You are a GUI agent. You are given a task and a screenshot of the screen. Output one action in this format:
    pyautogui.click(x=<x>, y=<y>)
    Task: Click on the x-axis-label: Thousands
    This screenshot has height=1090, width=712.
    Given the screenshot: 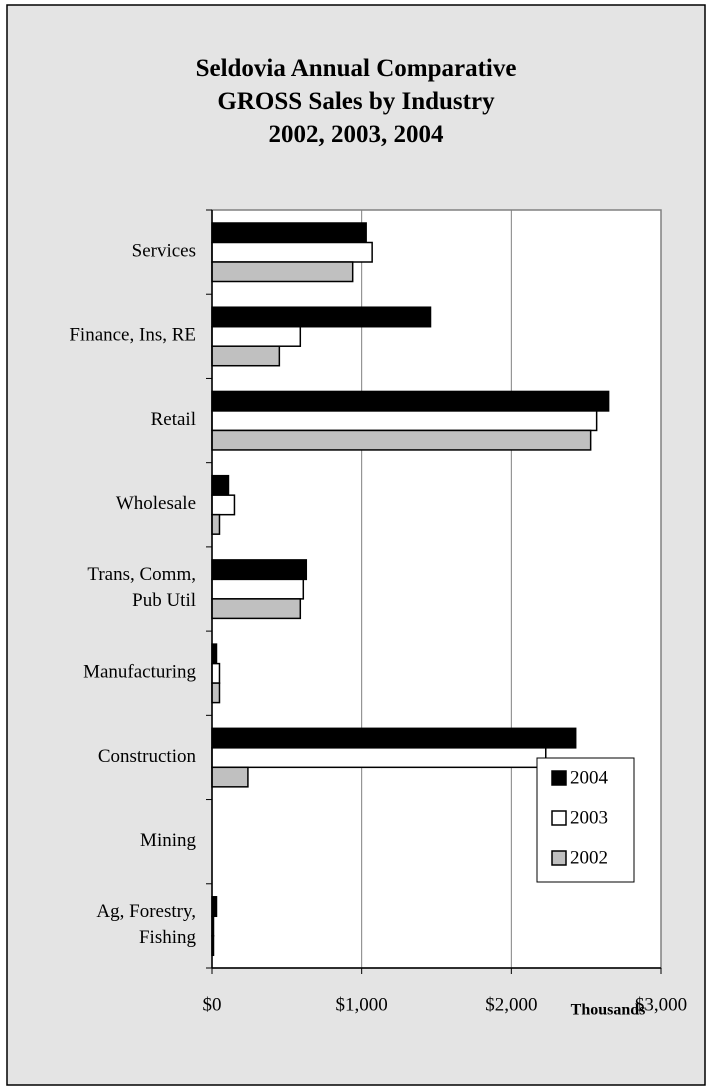 What is the action you would take?
    pyautogui.click(x=608, y=1010)
    